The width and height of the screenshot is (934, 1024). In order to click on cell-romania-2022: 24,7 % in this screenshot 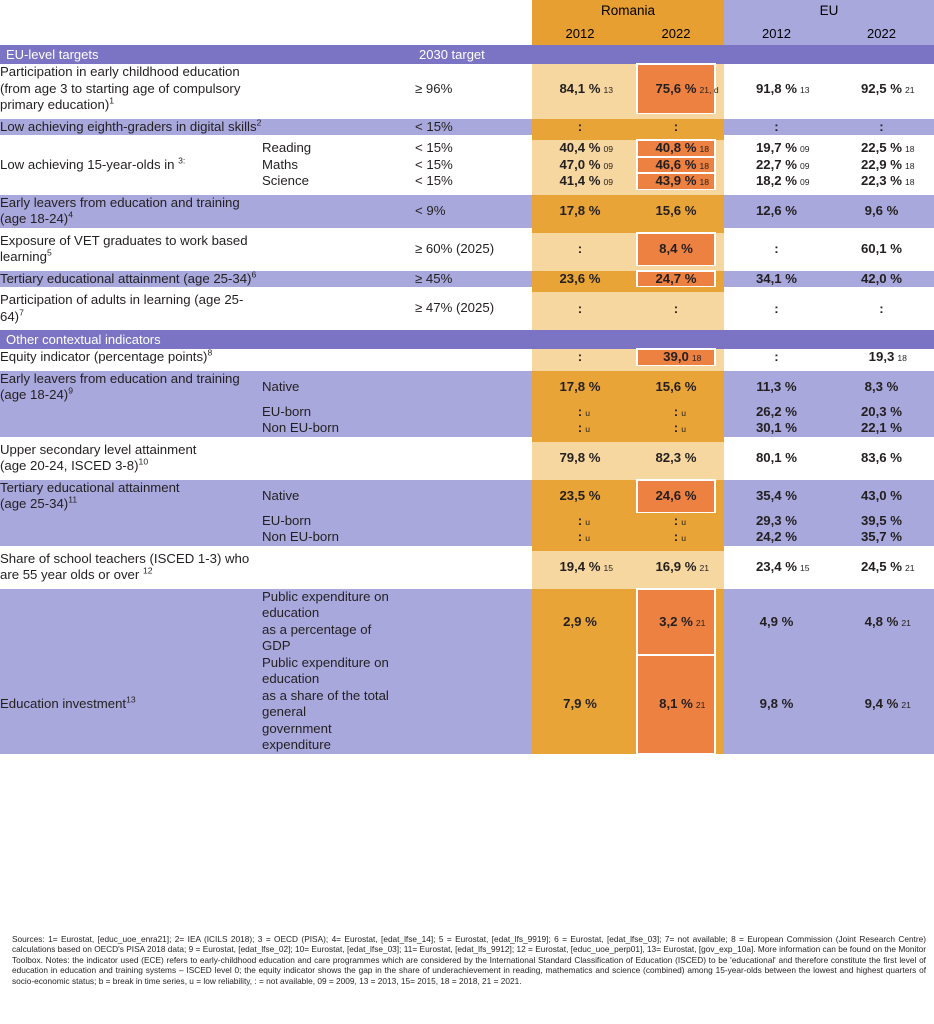, I will do `click(676, 278)`.